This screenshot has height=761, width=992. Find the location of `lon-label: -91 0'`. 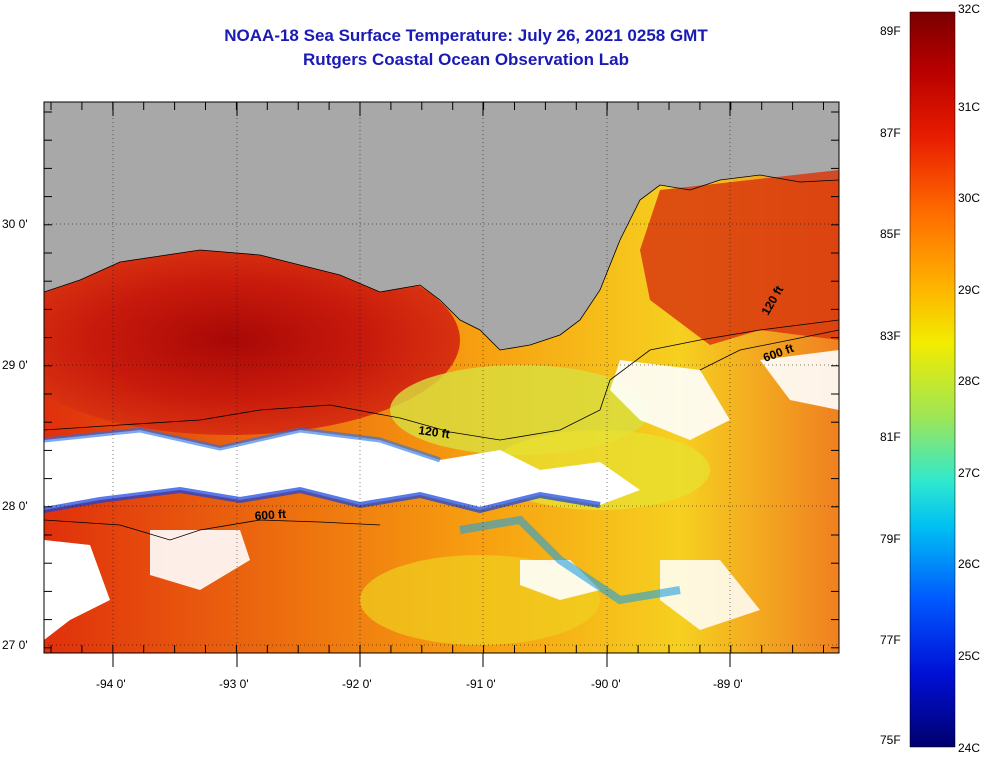

lon-label: -91 0' is located at coordinates (481, 684).